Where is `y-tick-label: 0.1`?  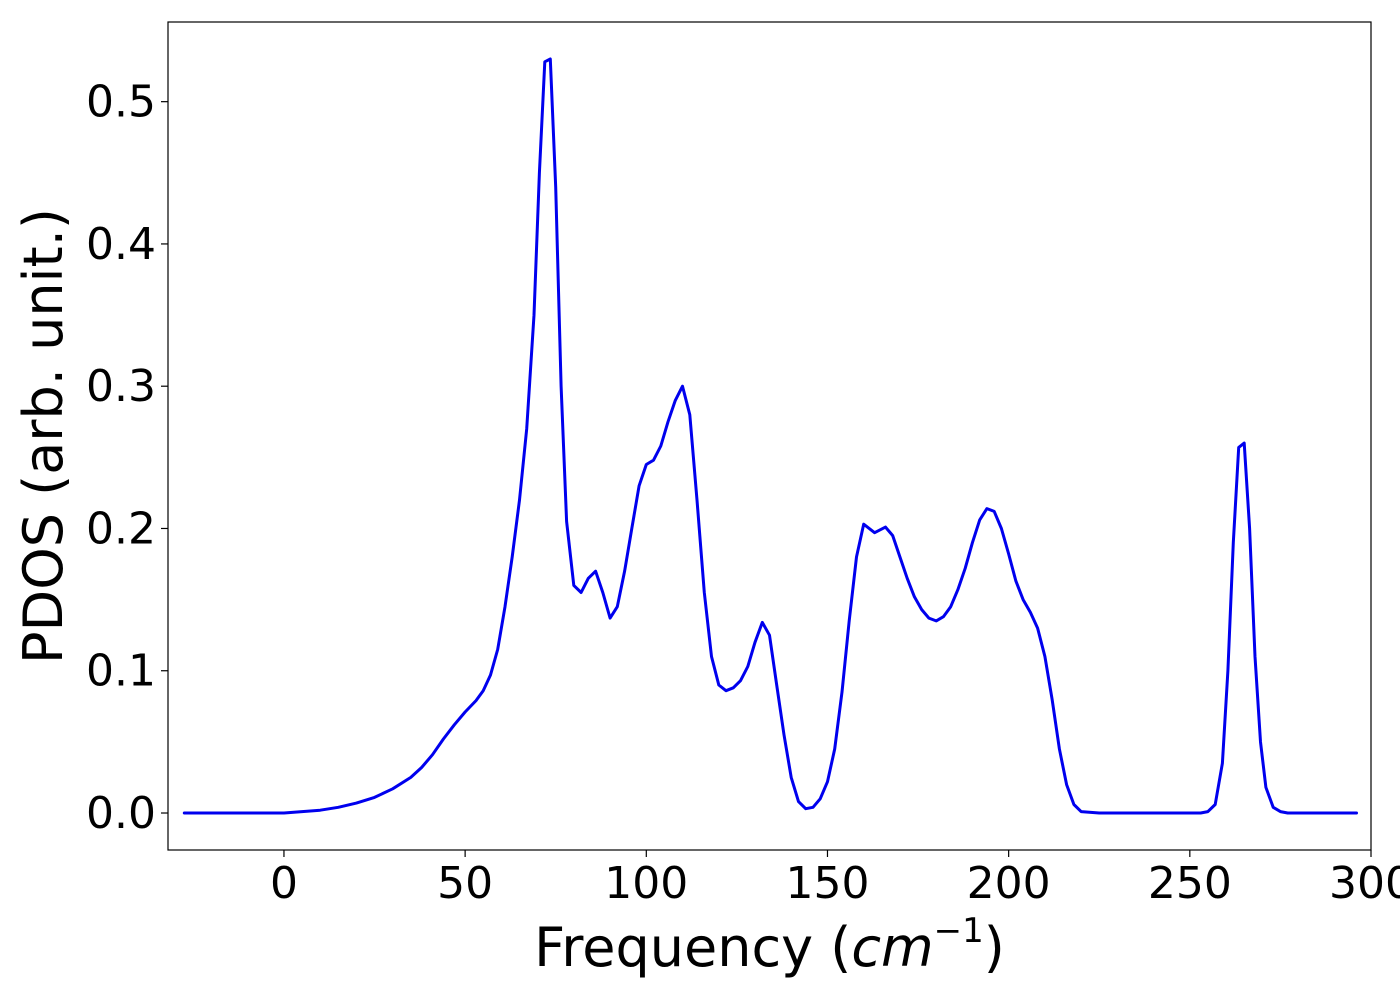
y-tick-label: 0.1 is located at coordinates (121, 671).